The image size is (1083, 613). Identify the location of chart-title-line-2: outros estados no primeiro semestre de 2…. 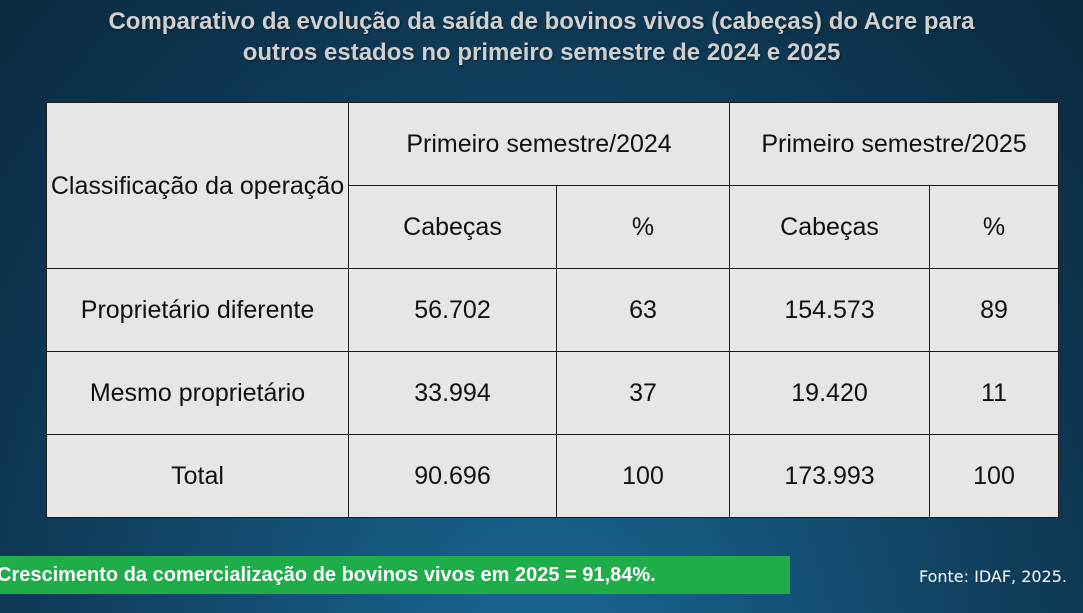
(541, 52).